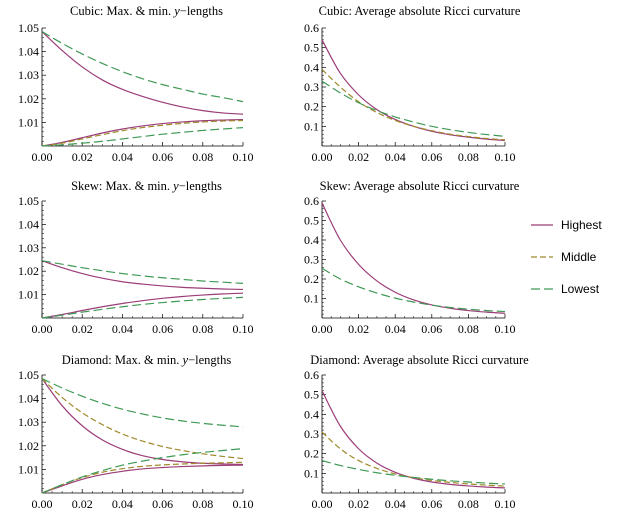 This screenshot has height=514, width=641. Describe the element at coordinates (565, 289) in the screenshot. I see `legend-item-lowest: Lowest` at that location.